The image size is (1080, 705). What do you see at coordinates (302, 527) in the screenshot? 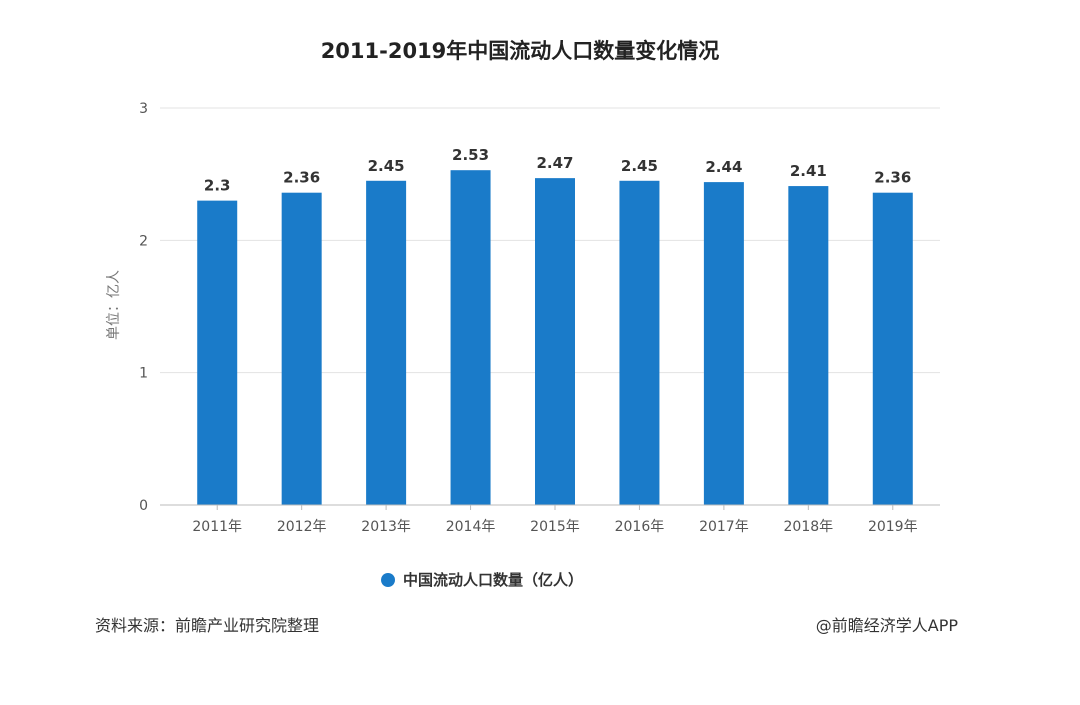
I see `x-tick-label: 2012年` at bounding box center [302, 527].